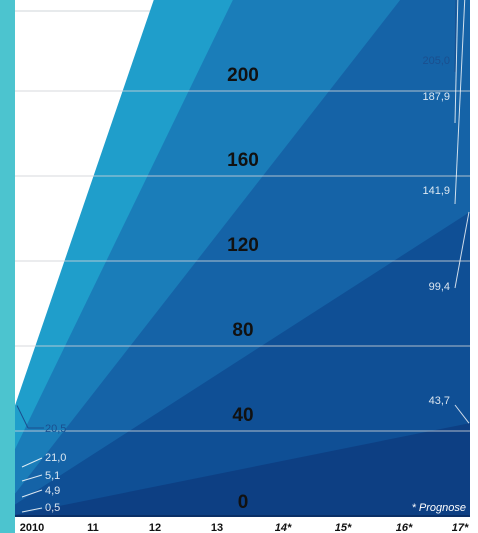 The height and width of the screenshot is (533, 478). I want to click on y-tick-label: 120, so click(243, 245).